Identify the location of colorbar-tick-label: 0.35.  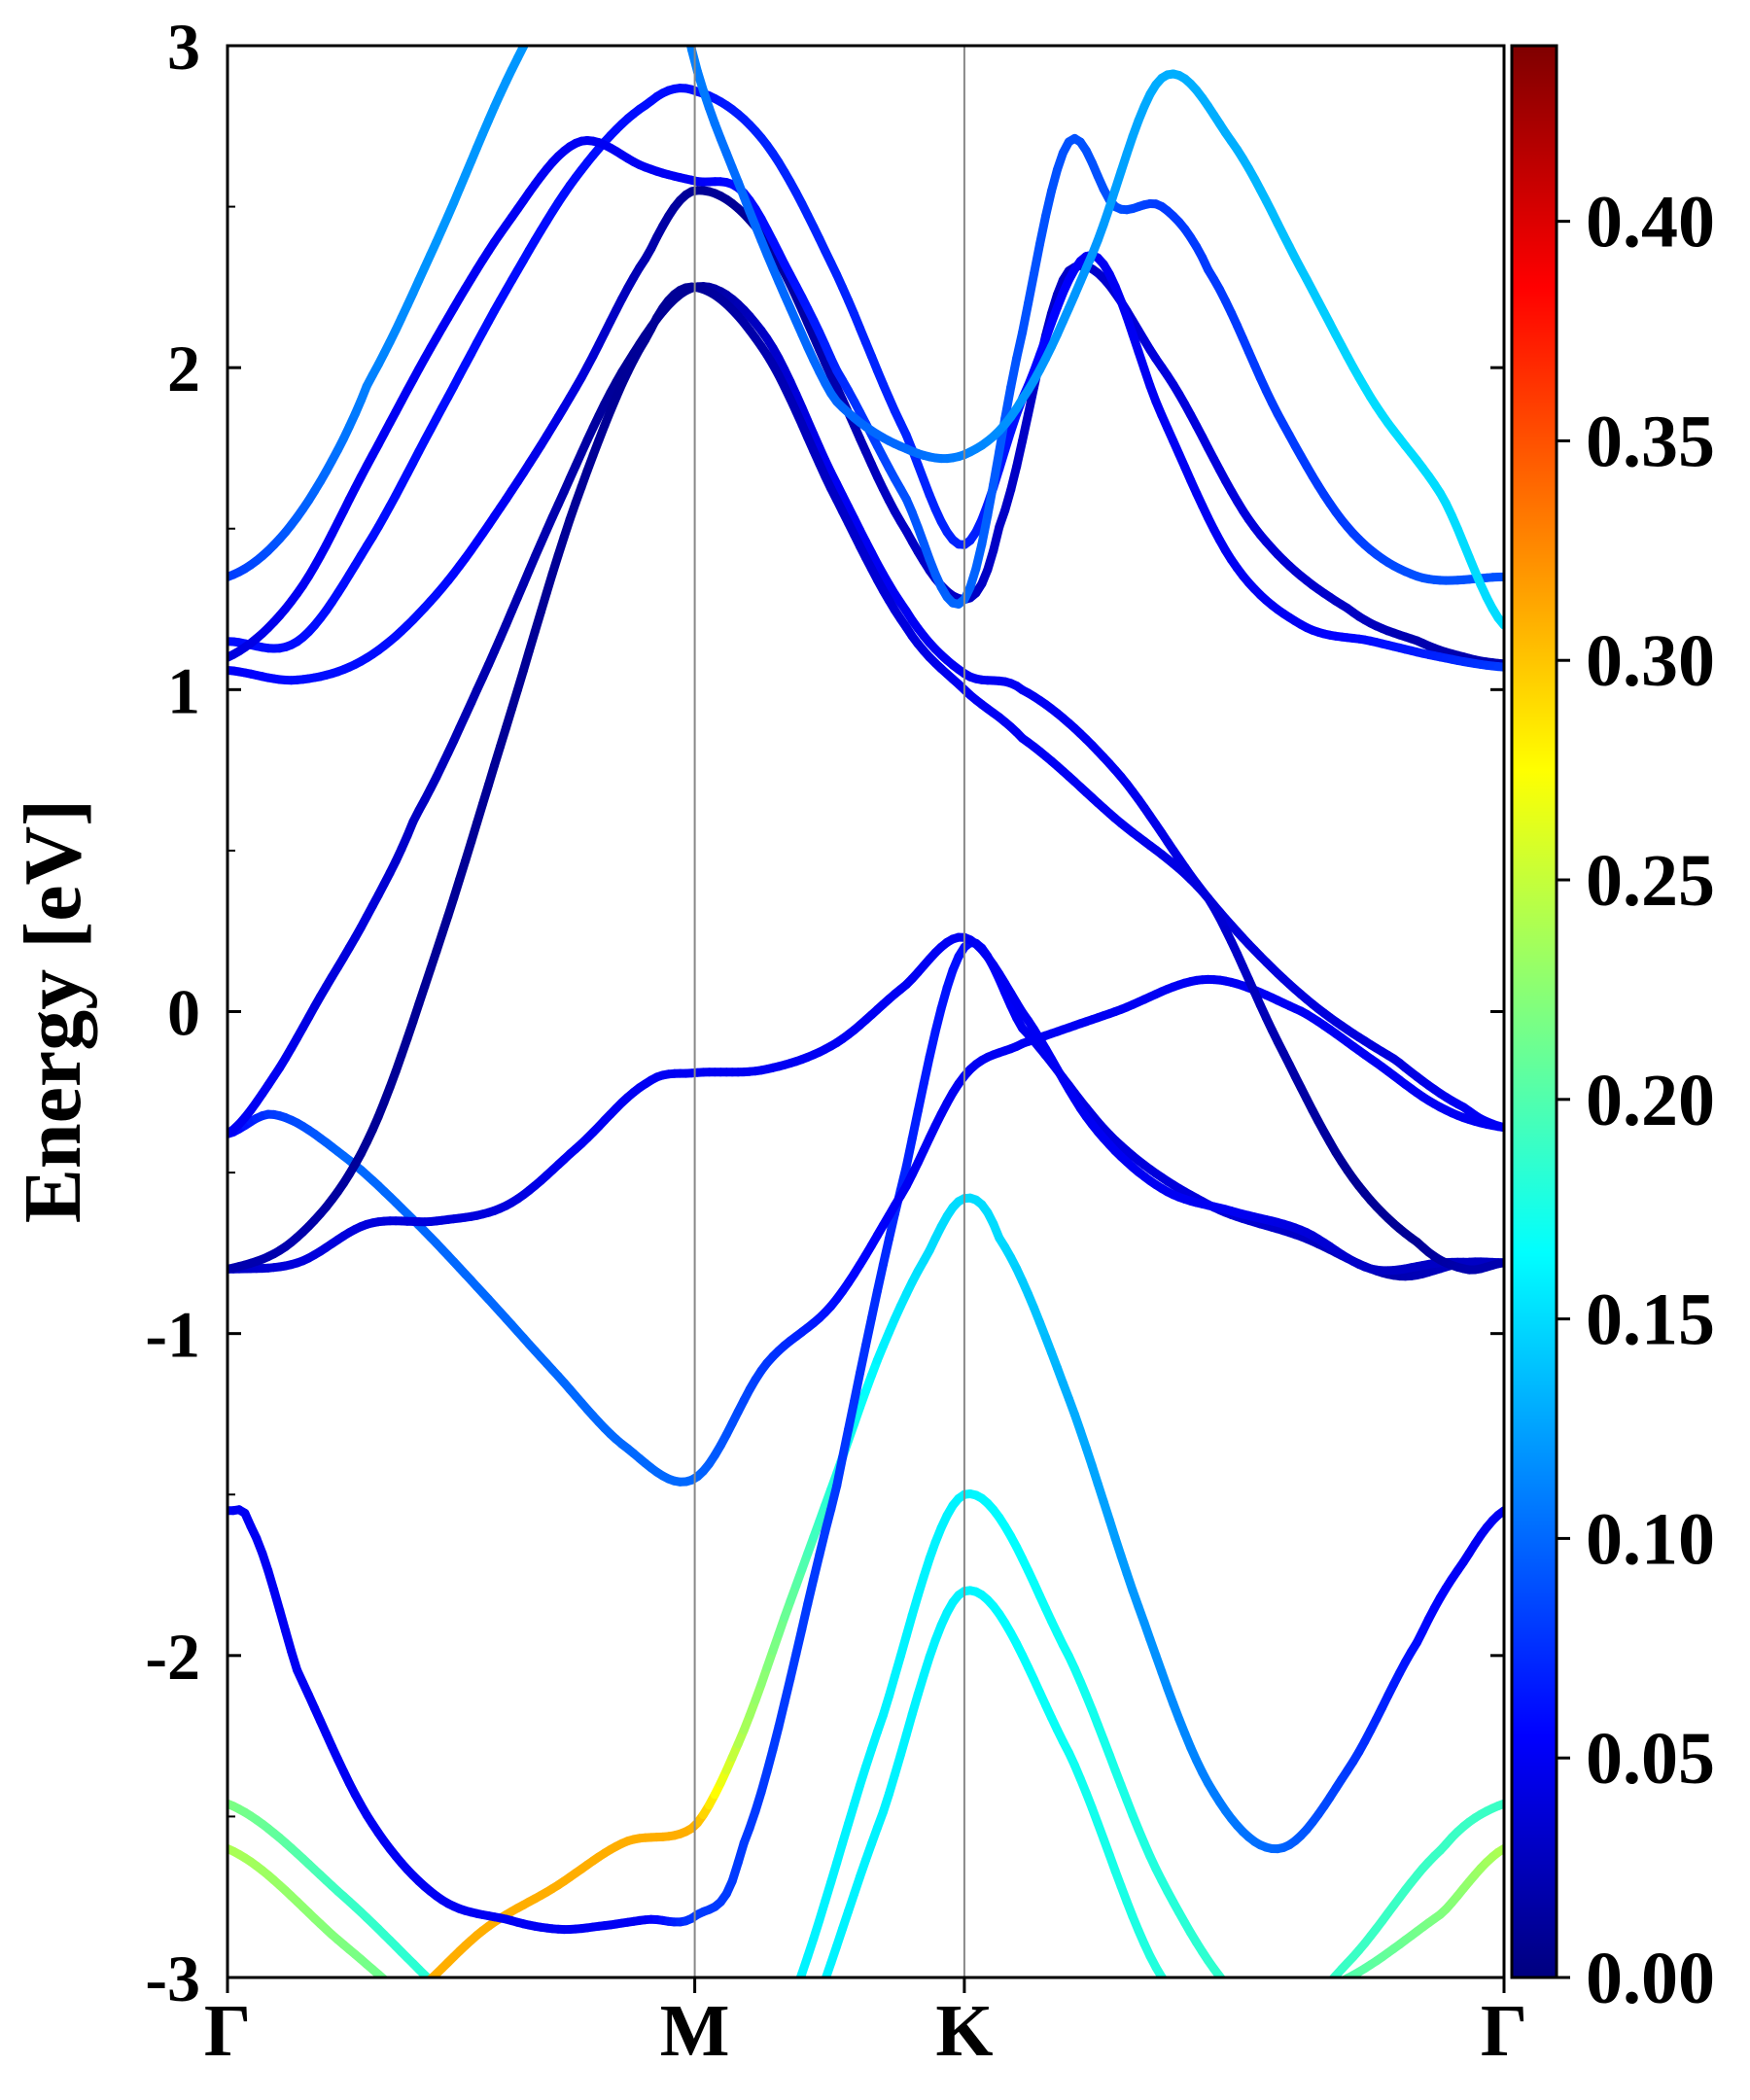
(1650, 441).